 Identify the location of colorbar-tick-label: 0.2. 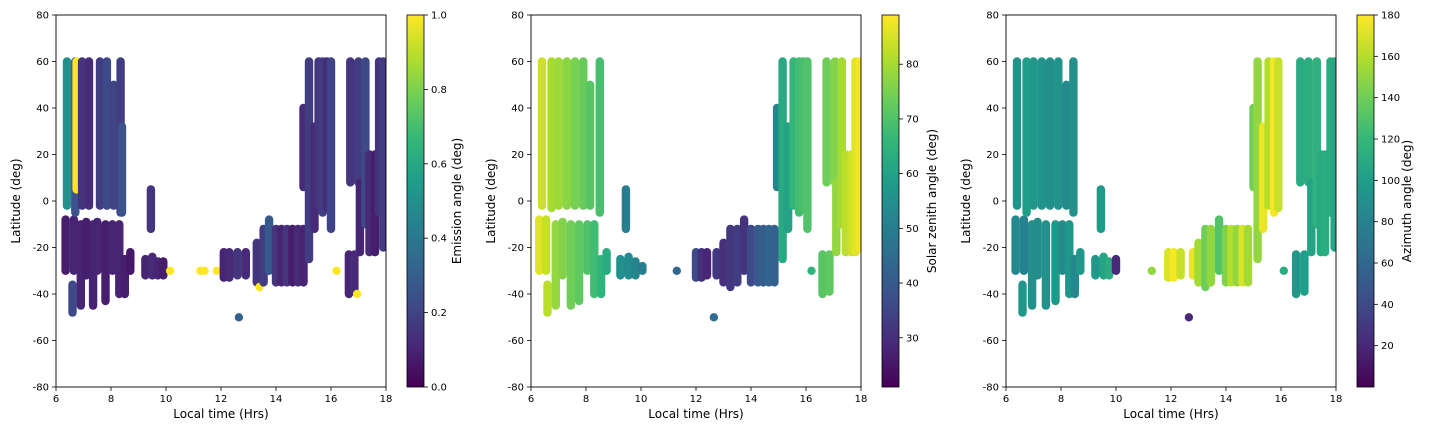
(439, 313).